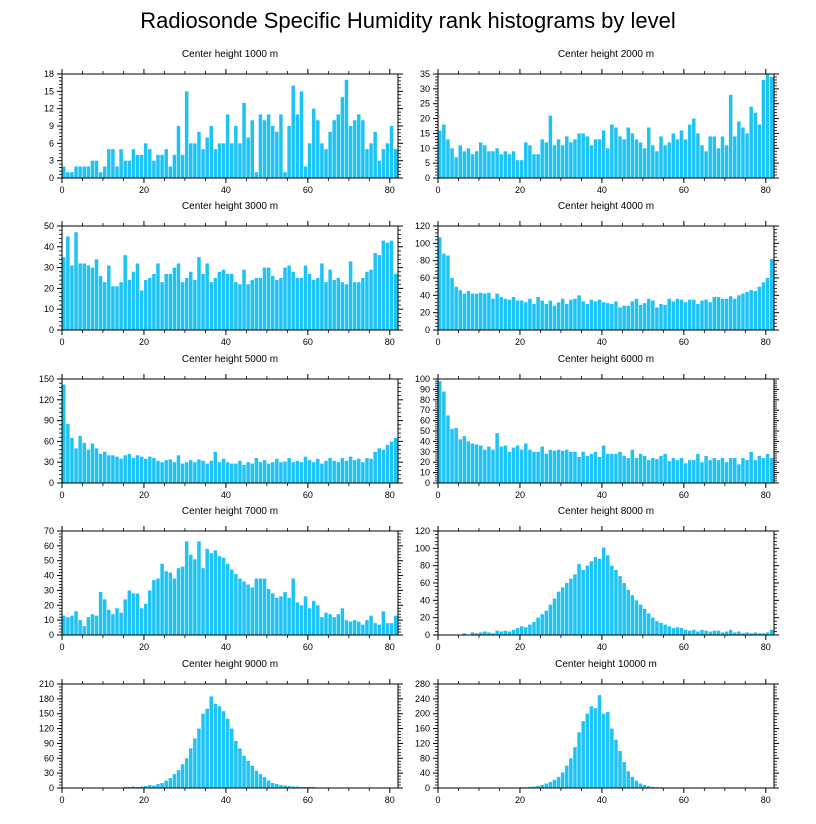 The height and width of the screenshot is (824, 816). Describe the element at coordinates (606, 206) in the screenshot. I see `panel-title: Center height 4000 m` at that location.